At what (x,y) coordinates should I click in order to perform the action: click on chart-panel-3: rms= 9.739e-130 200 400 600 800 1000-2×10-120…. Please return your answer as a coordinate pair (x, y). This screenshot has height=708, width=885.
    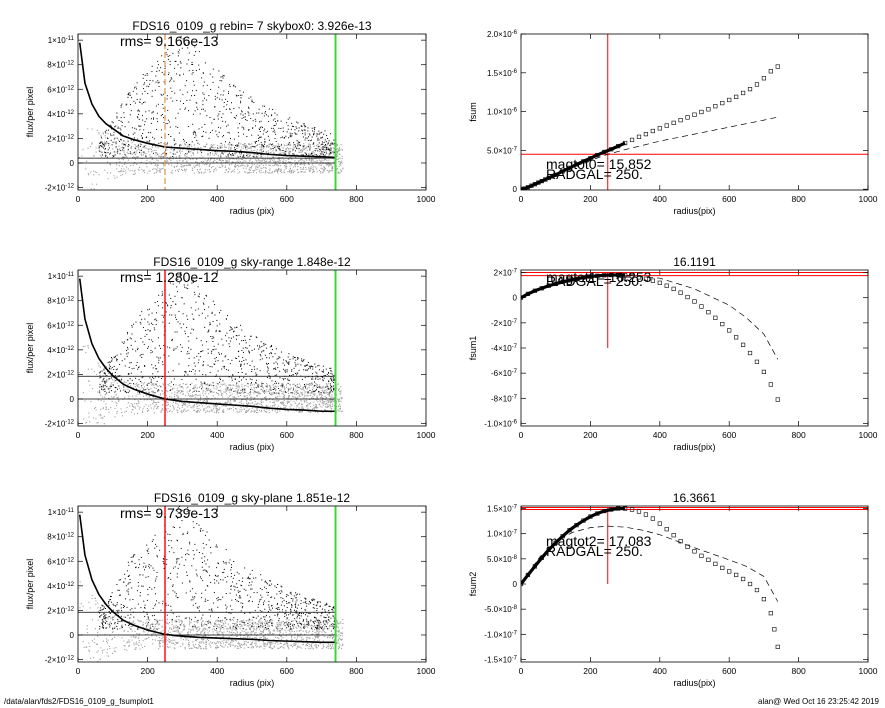
    Looking at the image, I should click on (230, 589).